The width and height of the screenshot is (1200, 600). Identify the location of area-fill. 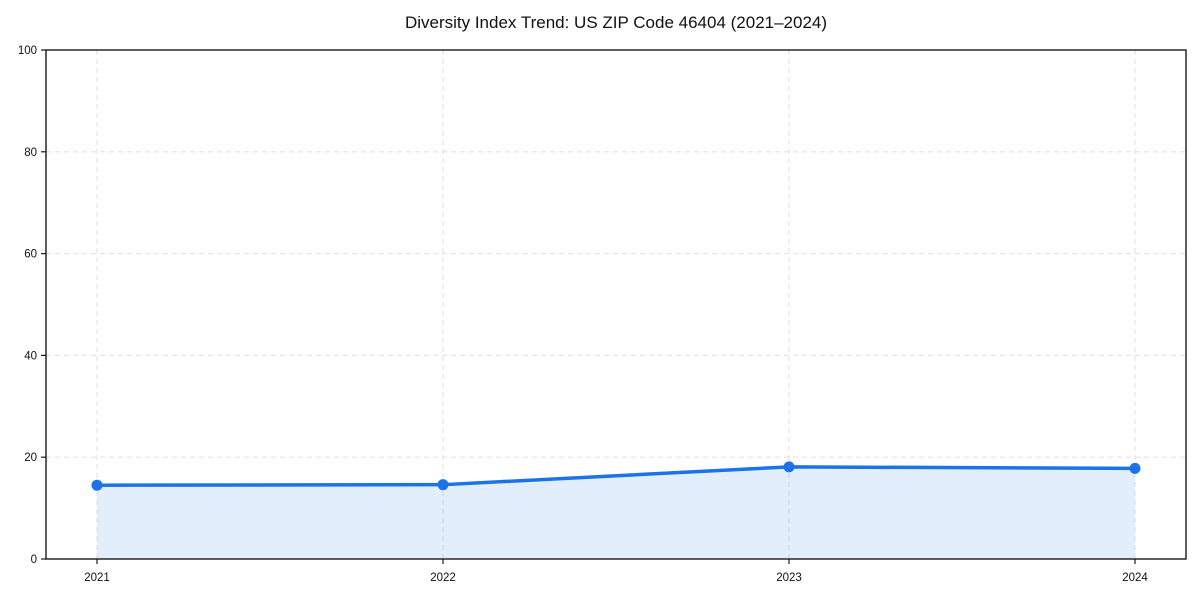
(616, 512).